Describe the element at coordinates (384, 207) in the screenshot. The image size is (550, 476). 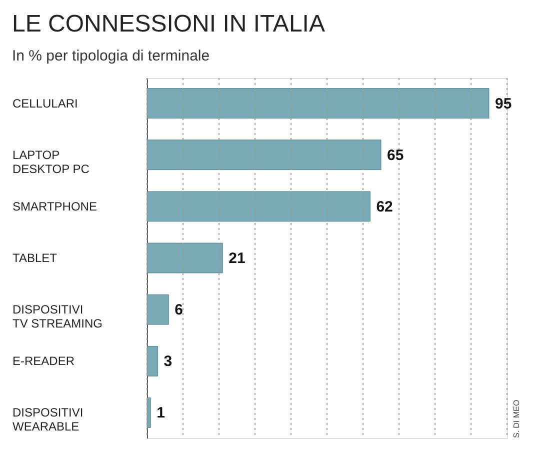
I see `data-label: 62` at that location.